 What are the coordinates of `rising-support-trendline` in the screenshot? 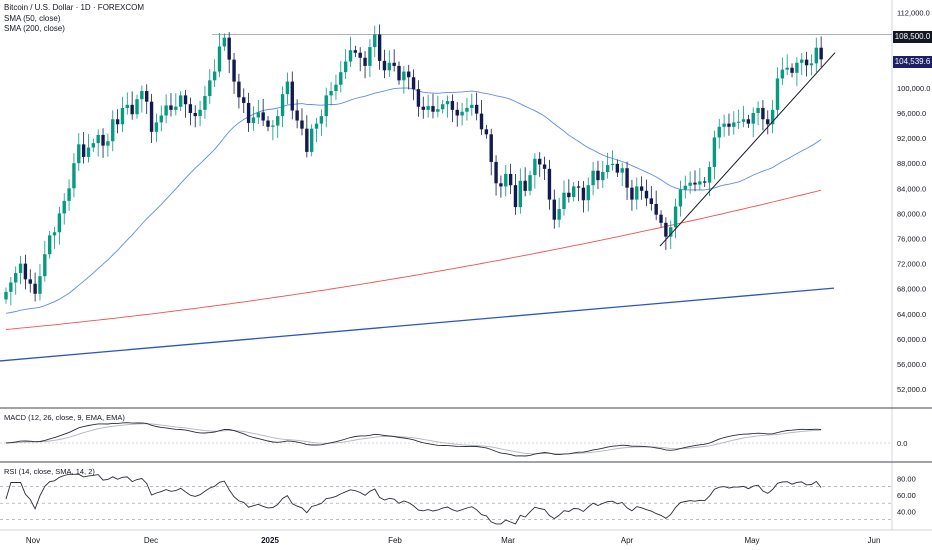 It's located at (747, 149).